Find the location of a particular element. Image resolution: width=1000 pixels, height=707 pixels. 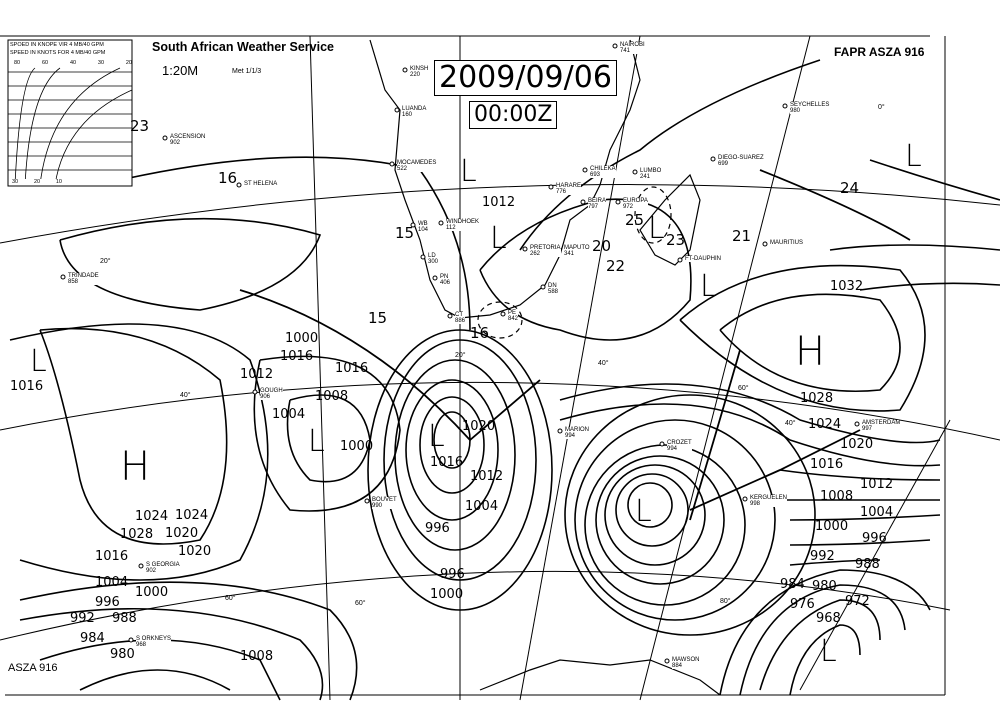

station-code: 741 is located at coordinates (625, 51).